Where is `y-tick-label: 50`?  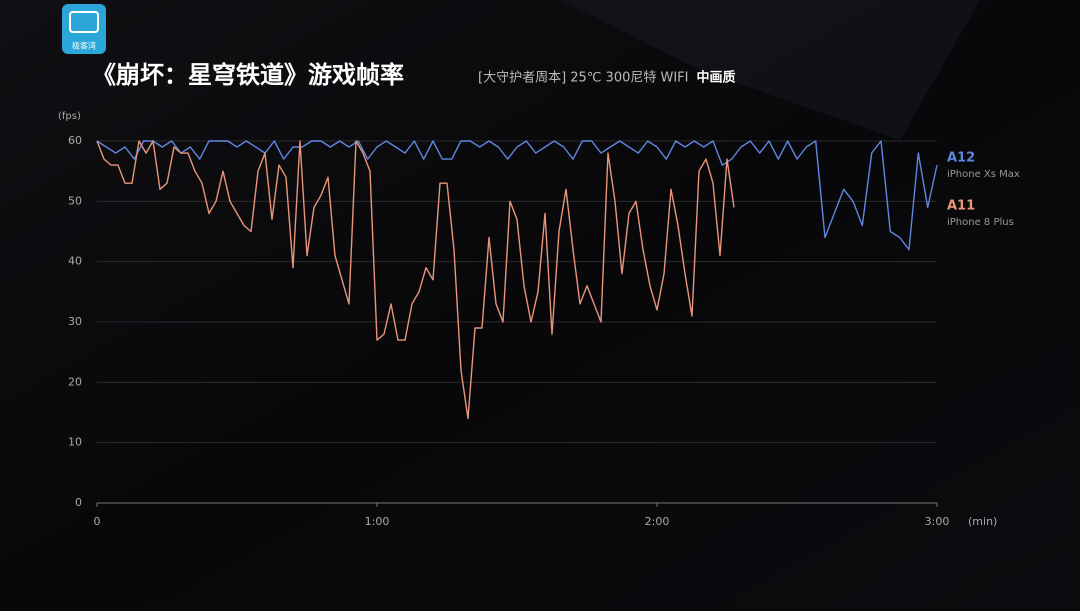 y-tick-label: 50 is located at coordinates (75, 200).